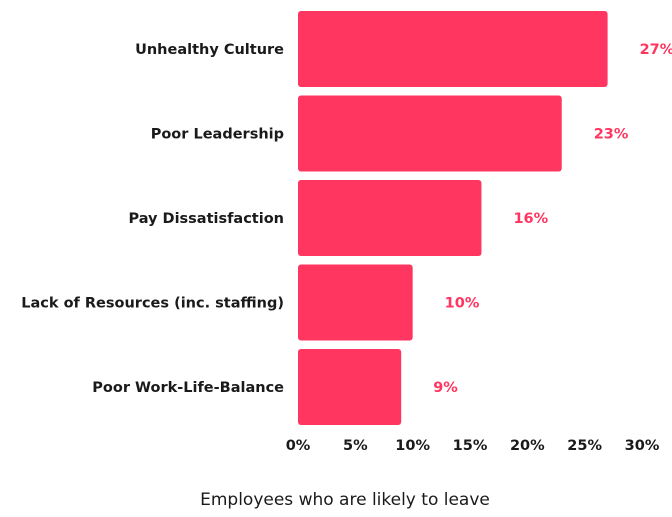  What do you see at coordinates (355, 446) in the screenshot?
I see `x-tick-label: 5%` at bounding box center [355, 446].